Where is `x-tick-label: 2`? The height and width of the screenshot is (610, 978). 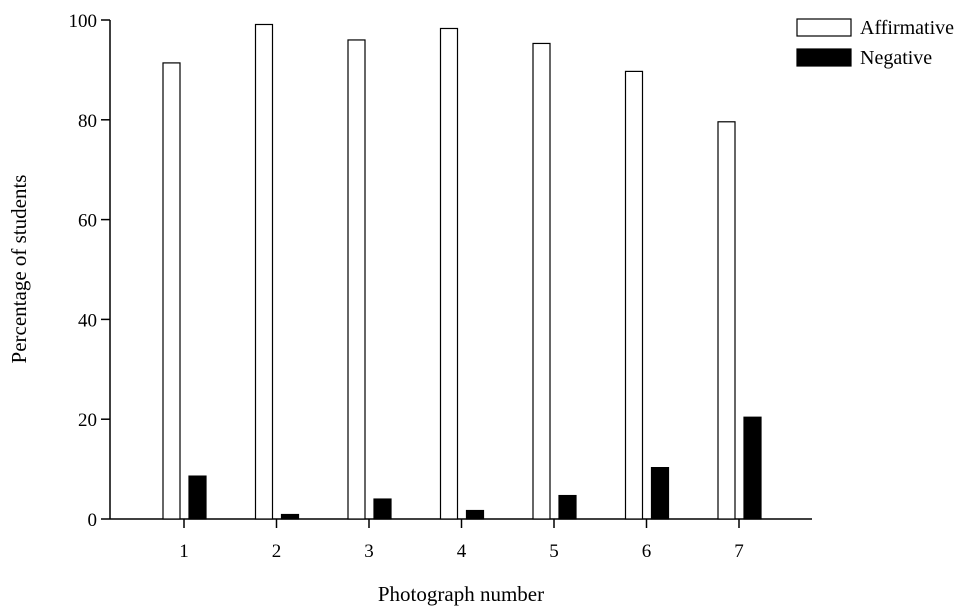 x-tick-label: 2 is located at coordinates (277, 551).